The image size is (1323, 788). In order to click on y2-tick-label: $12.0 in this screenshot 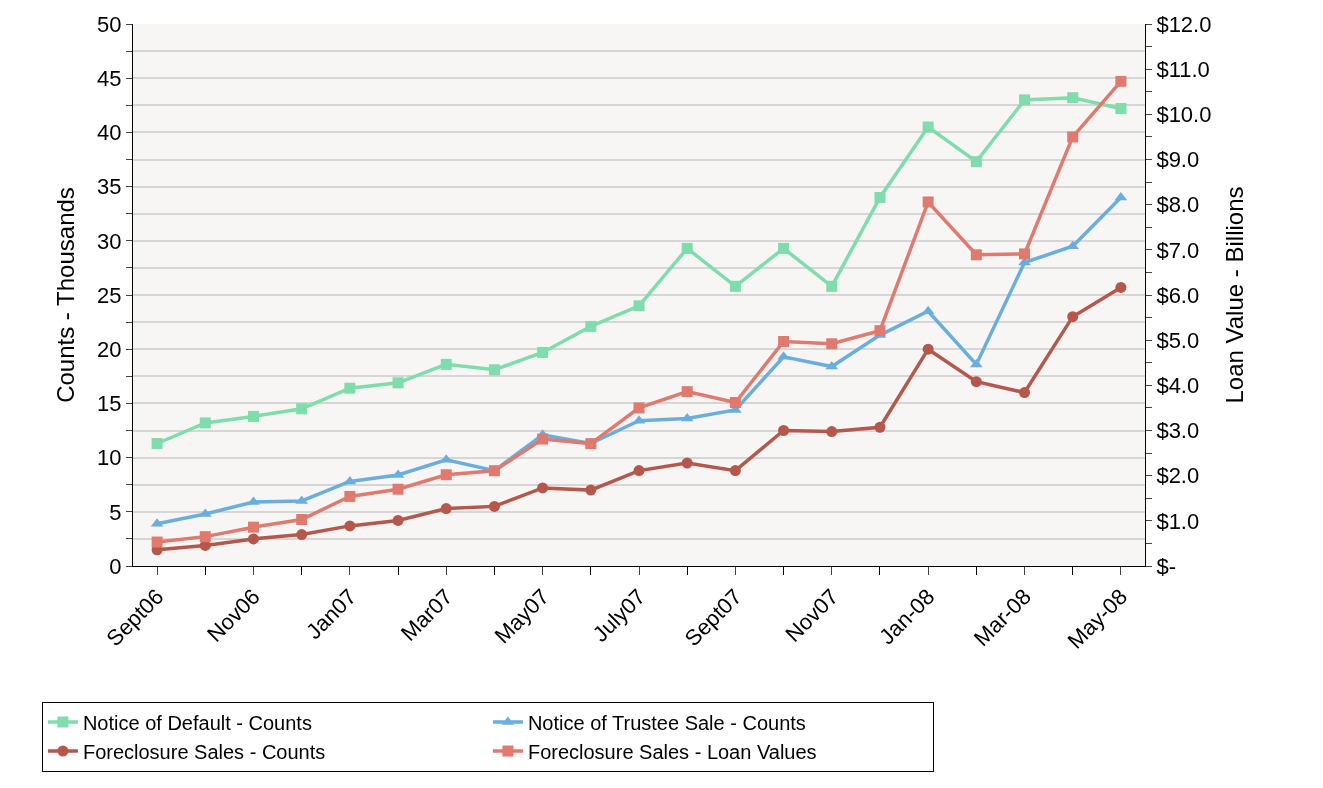, I will do `click(1184, 24)`.